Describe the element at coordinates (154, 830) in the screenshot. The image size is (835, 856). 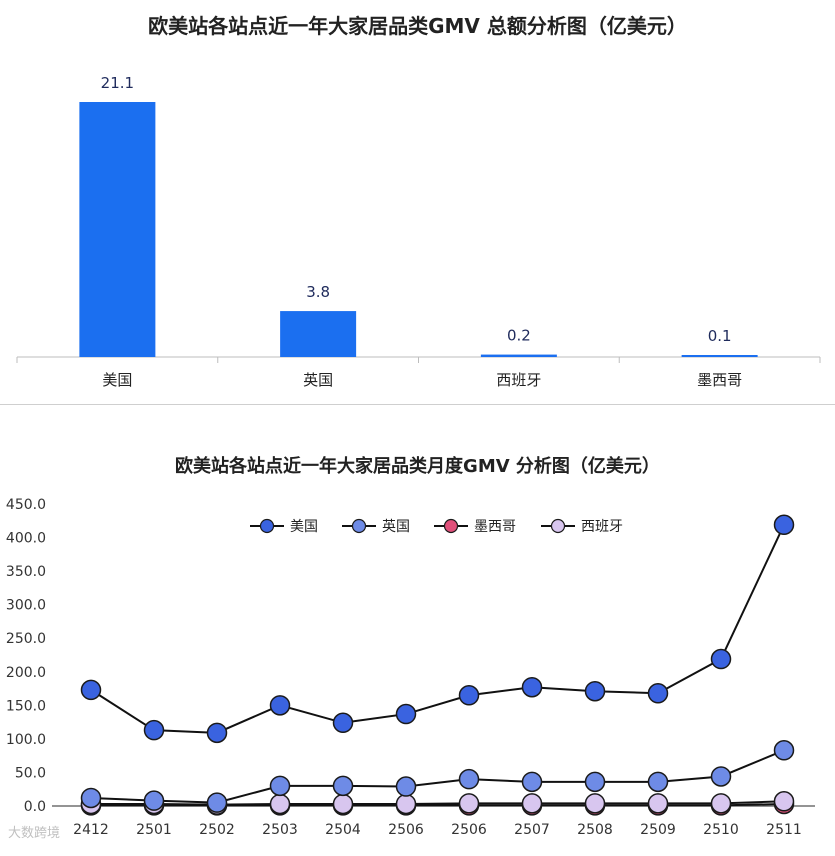
I see `x-tick-label: 2501` at that location.